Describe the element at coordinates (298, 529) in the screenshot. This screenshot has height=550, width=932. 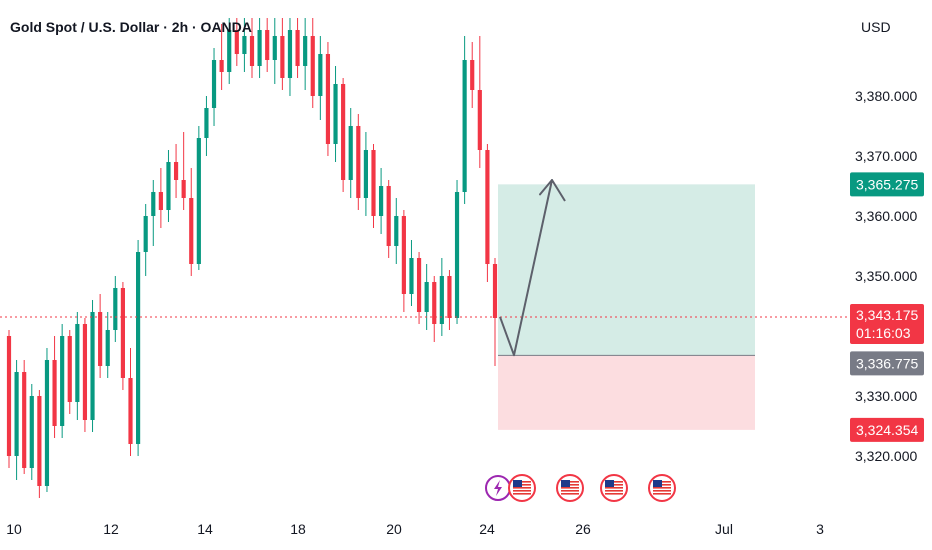
I see `x-tick-label: 18` at that location.